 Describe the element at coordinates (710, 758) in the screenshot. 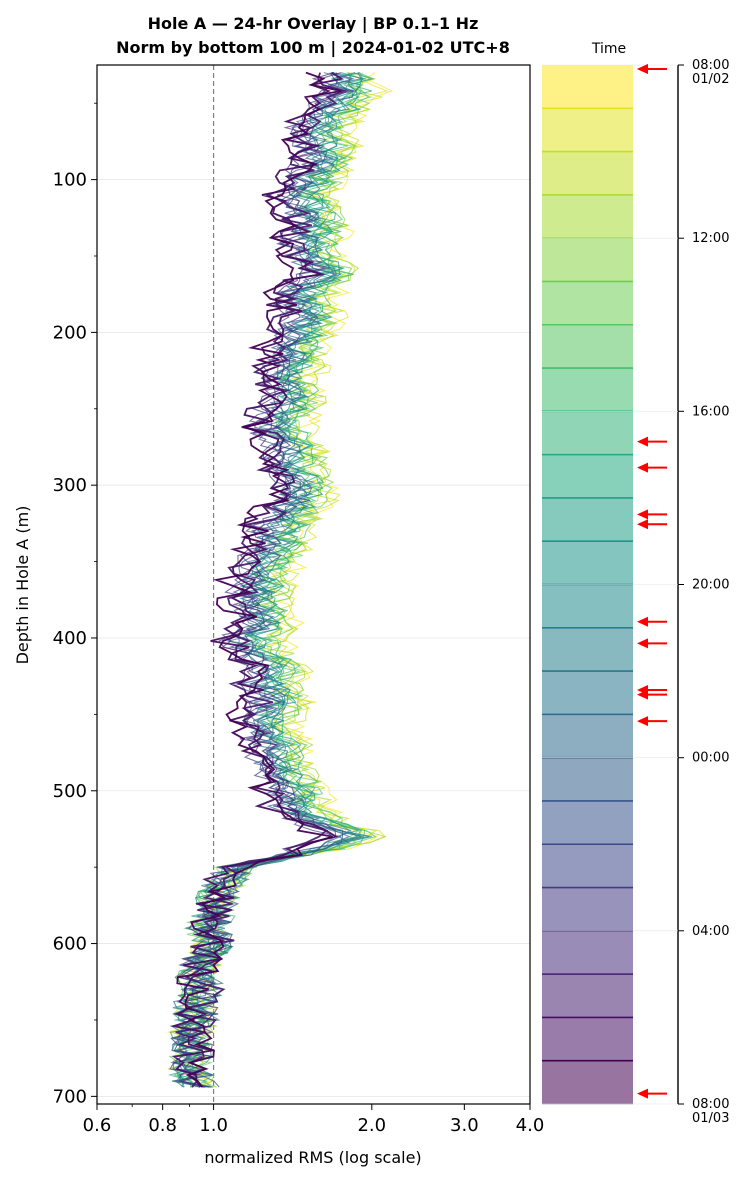

I see `time-tick-label: 00:00` at that location.